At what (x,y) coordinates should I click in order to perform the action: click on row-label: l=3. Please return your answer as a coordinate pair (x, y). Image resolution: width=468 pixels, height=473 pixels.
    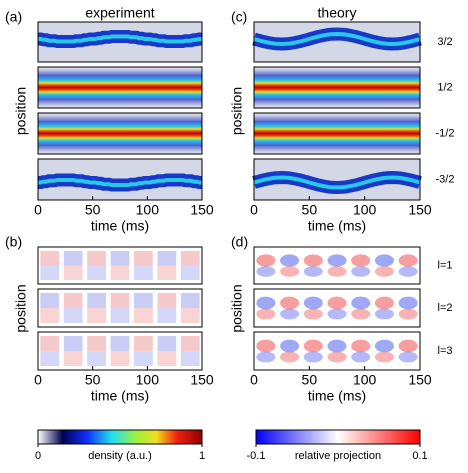
    Looking at the image, I should click on (445, 351).